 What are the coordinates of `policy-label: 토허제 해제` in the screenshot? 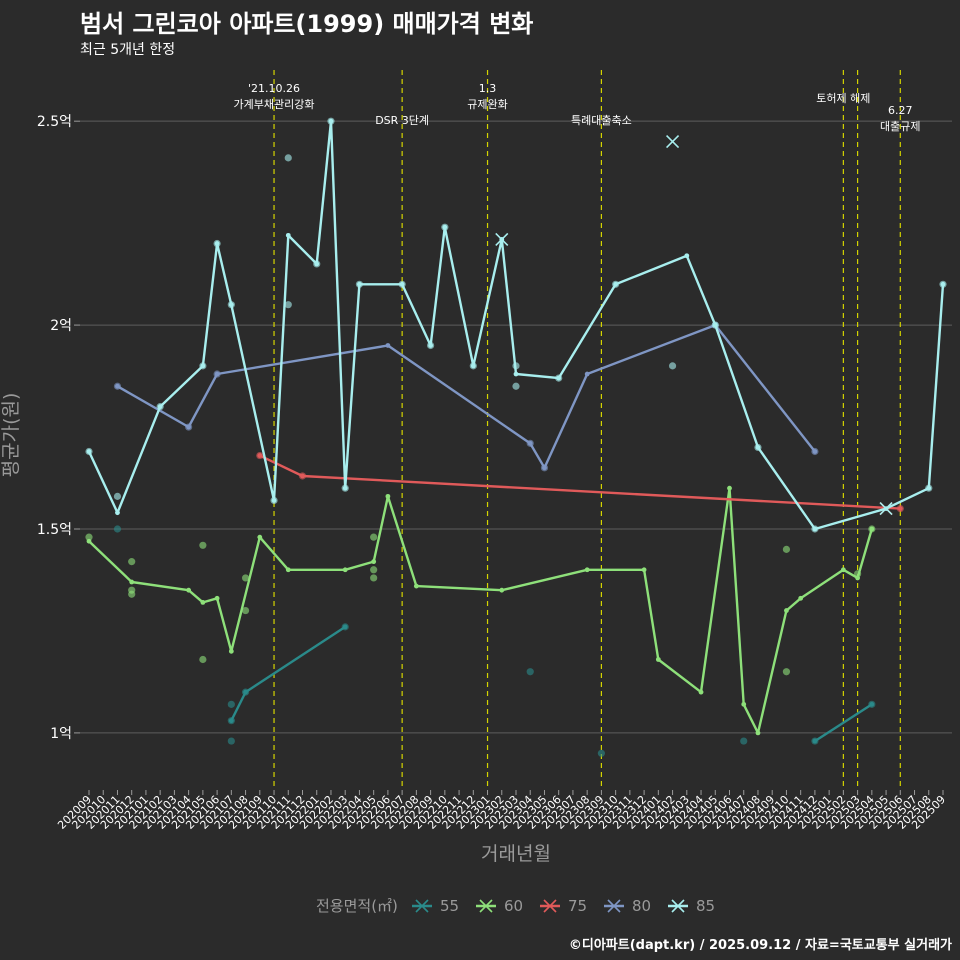 It's located at (843, 98).